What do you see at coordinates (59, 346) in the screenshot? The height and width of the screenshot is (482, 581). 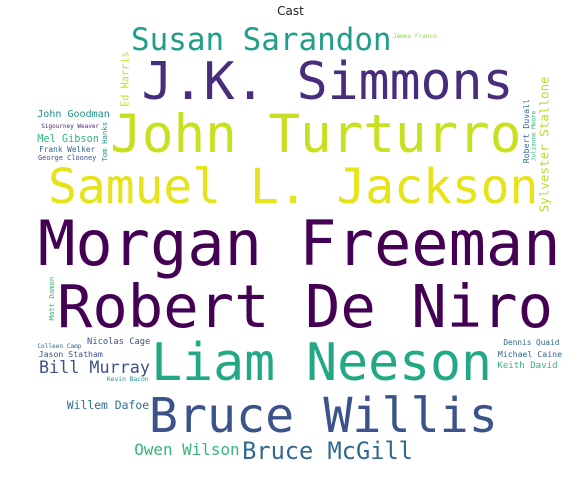 I see `word-colleen-camp: Colleen Camp` at bounding box center [59, 346].